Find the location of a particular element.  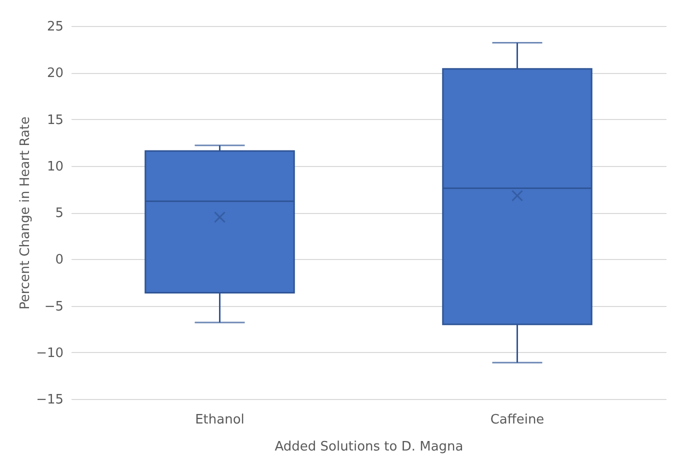

x-axis-title: Added Solutions to D. Magna is located at coordinates (369, 447).